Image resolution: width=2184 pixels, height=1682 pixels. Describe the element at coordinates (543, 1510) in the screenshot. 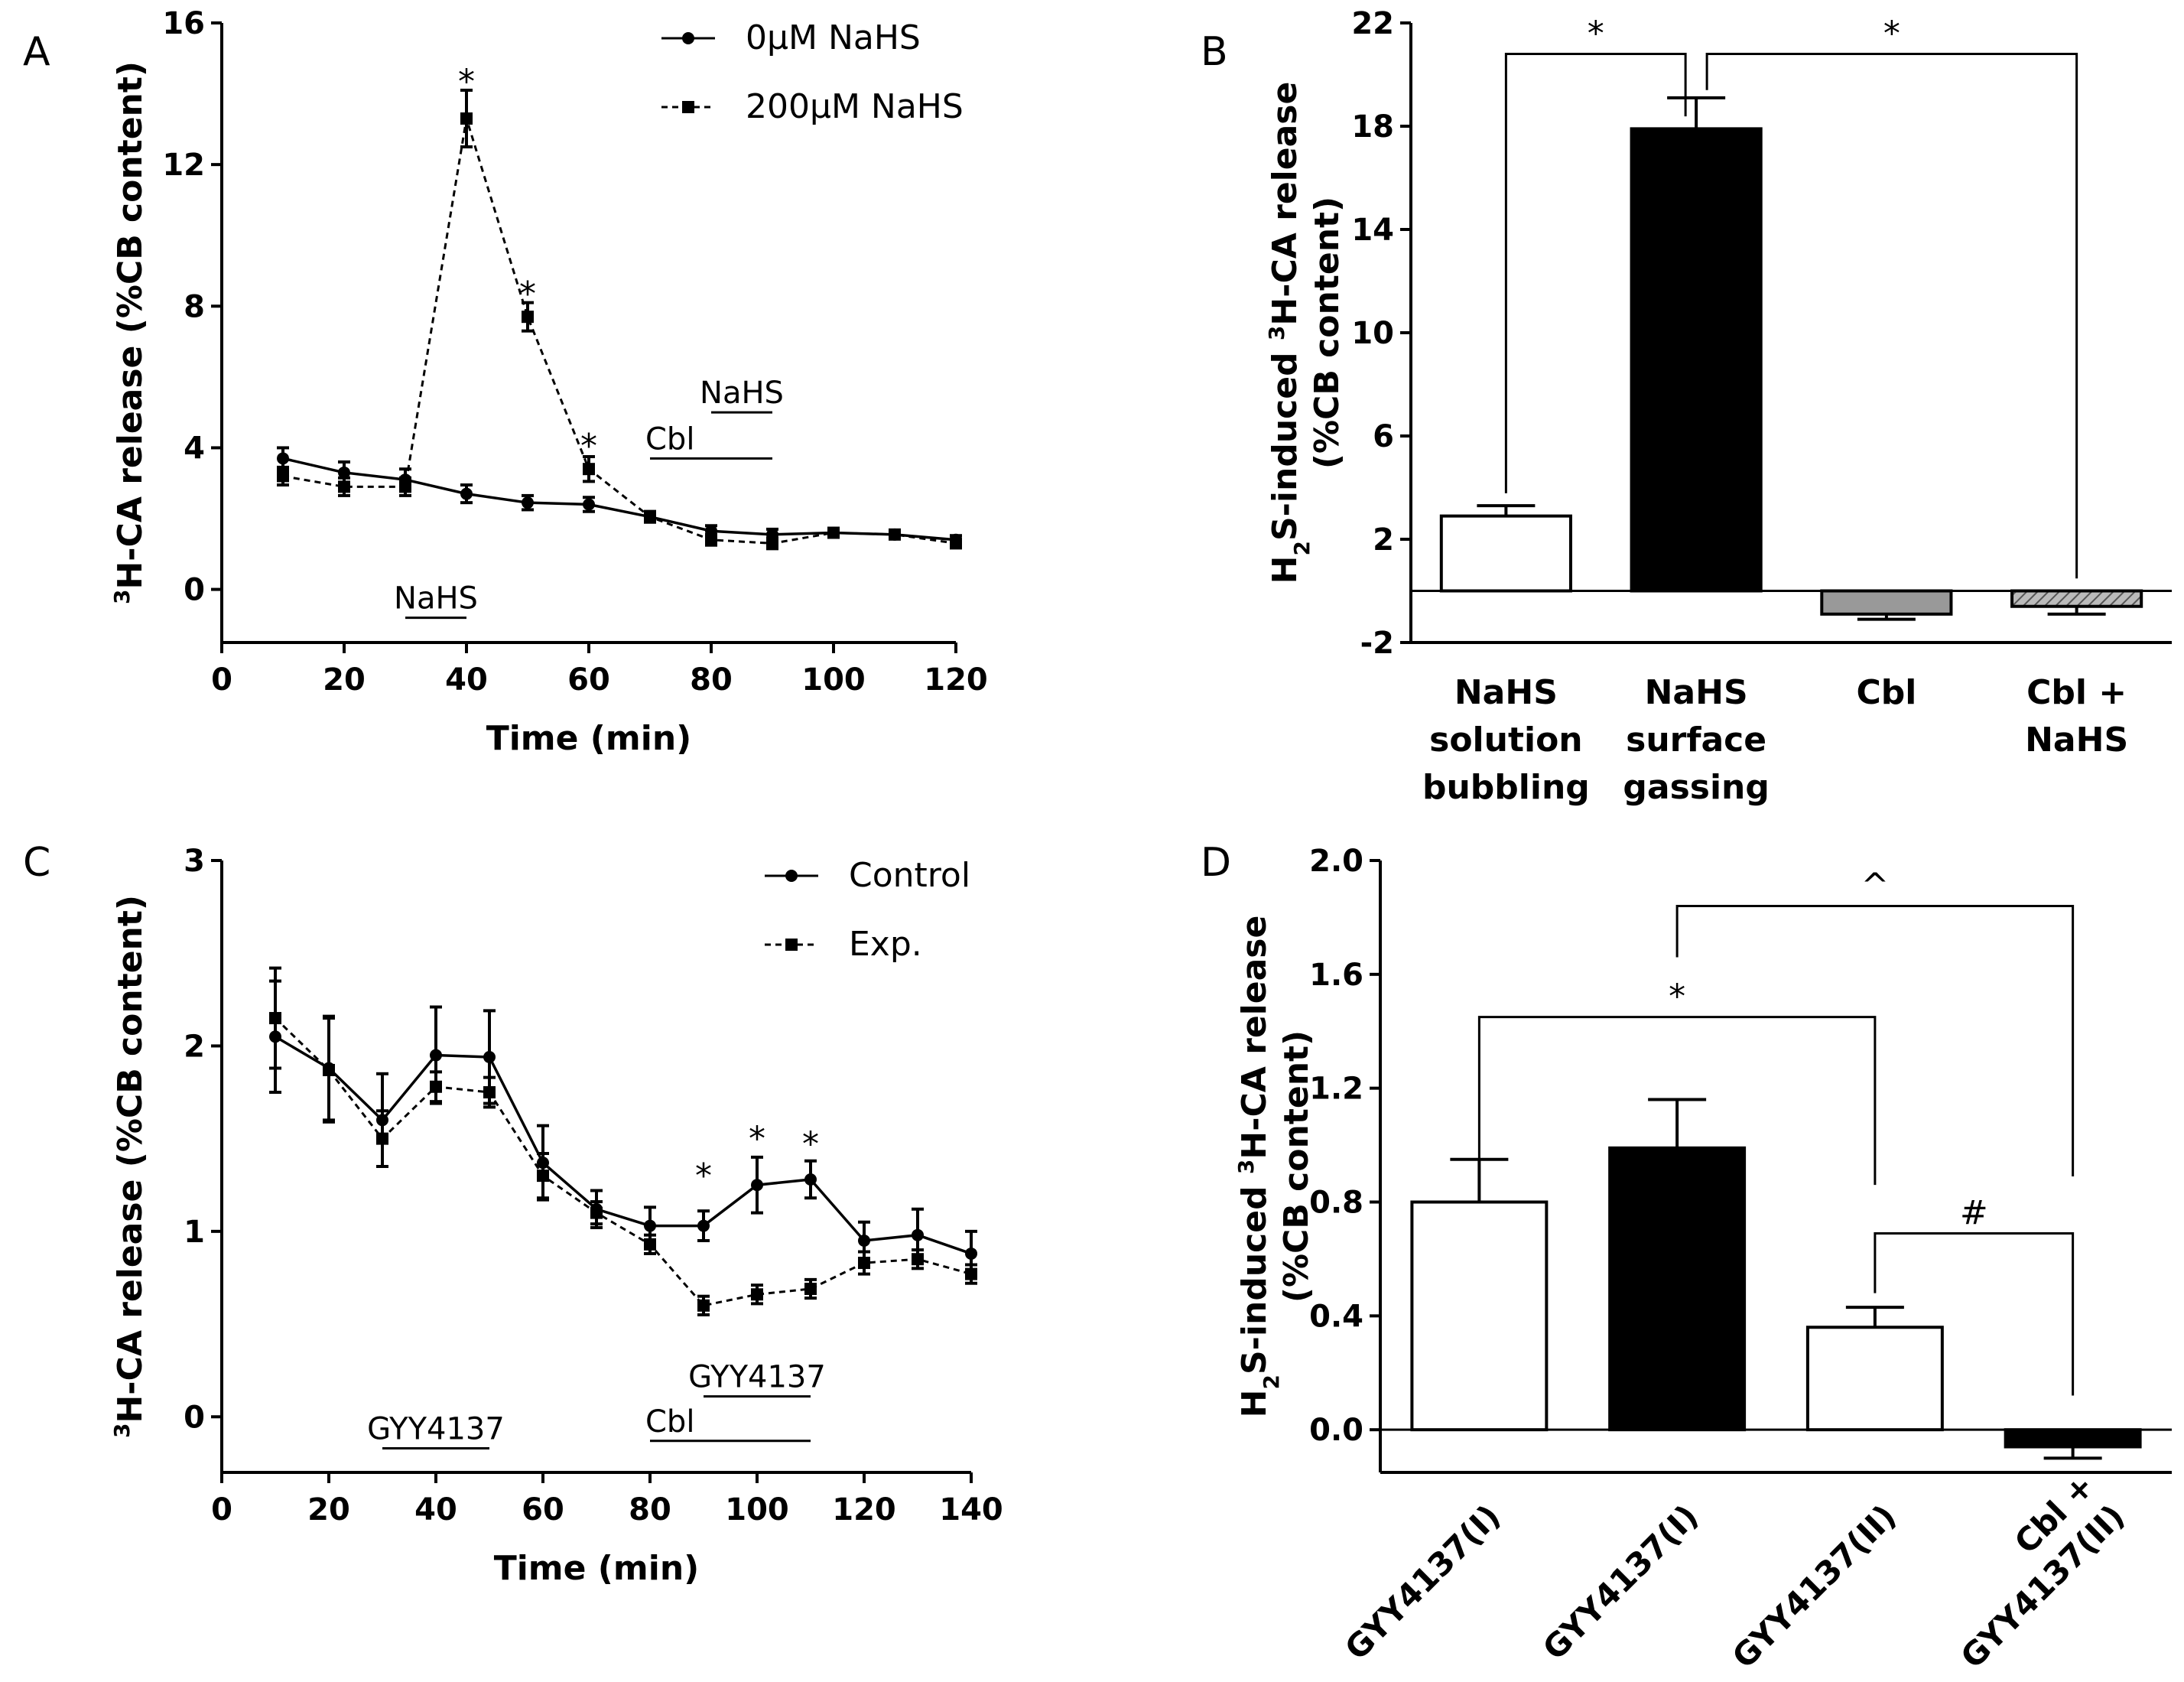

I see `x-tick-label: 60` at that location.